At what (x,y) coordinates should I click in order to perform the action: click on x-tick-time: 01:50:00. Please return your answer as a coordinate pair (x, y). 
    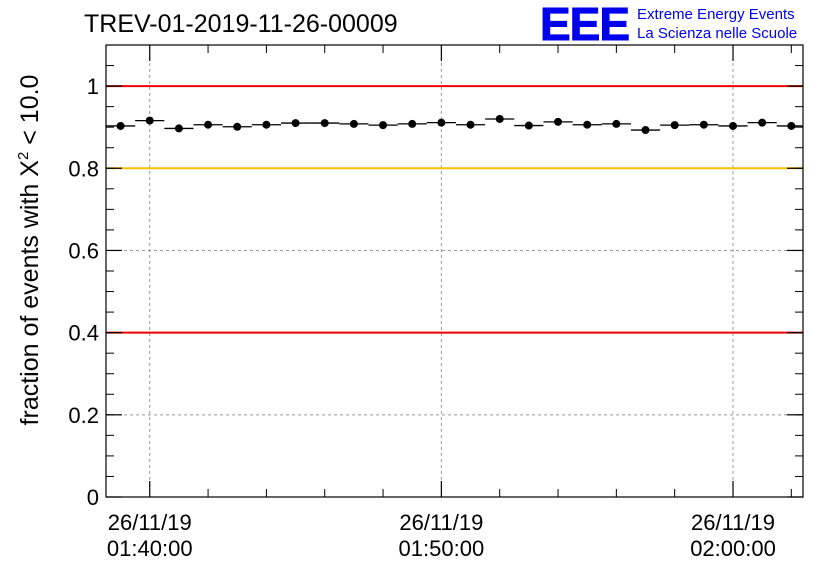
    Looking at the image, I should click on (442, 548).